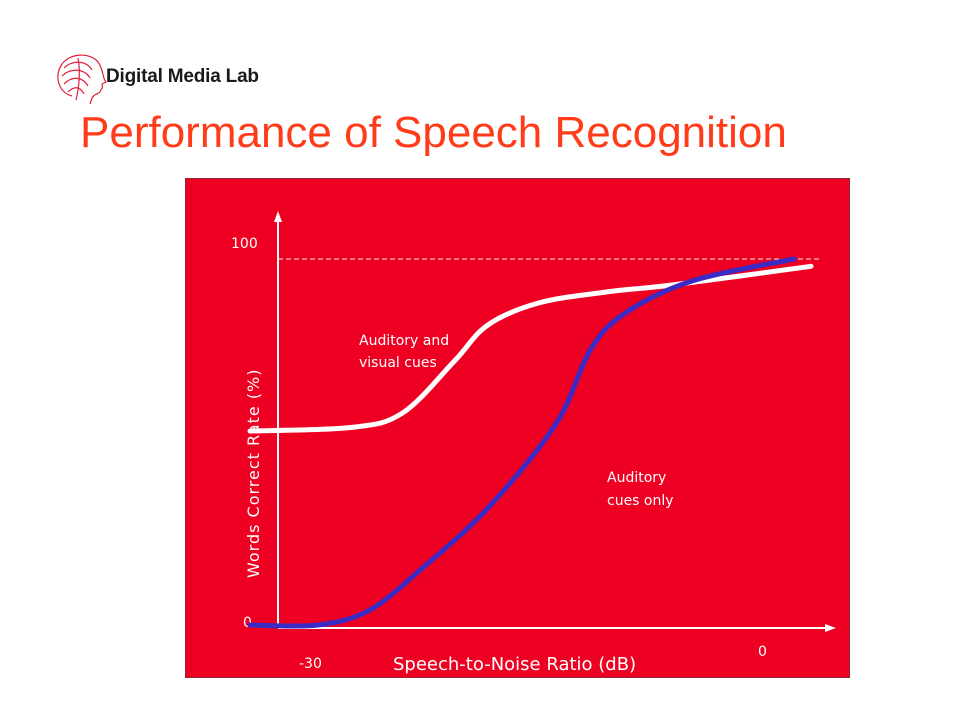 The height and width of the screenshot is (720, 960). I want to click on y-axis-arrow, so click(278, 216).